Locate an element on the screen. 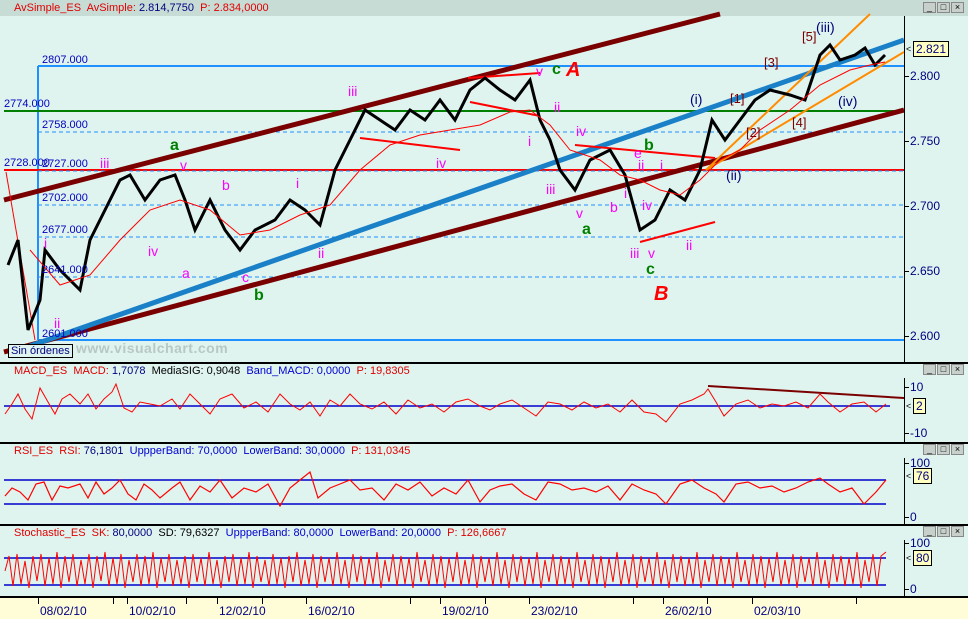 The height and width of the screenshot is (619, 968). rsi-axis: 100 0 76 is located at coordinates (936, 490).